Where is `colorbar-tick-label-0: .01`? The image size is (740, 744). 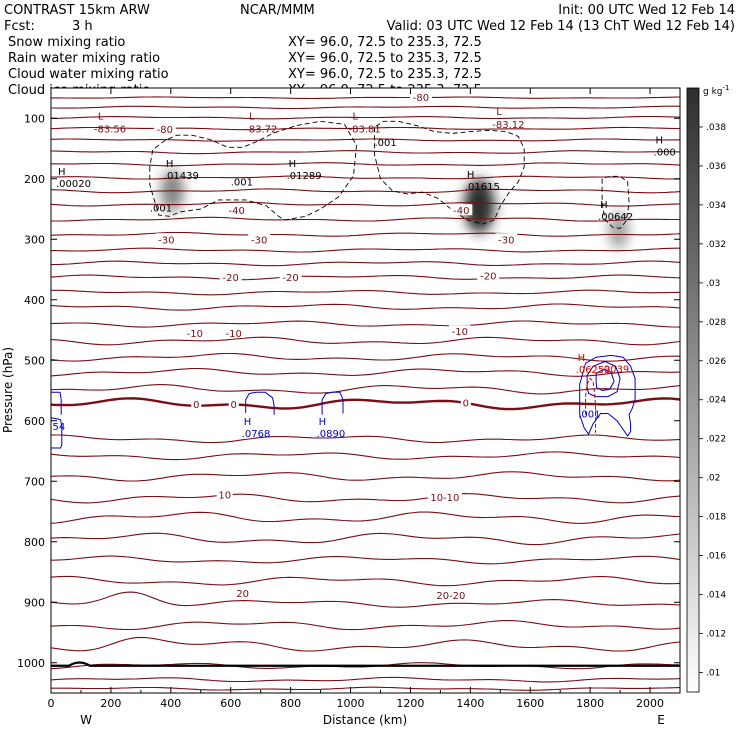
colorbar-tick-label-0: .01 is located at coordinates (713, 674).